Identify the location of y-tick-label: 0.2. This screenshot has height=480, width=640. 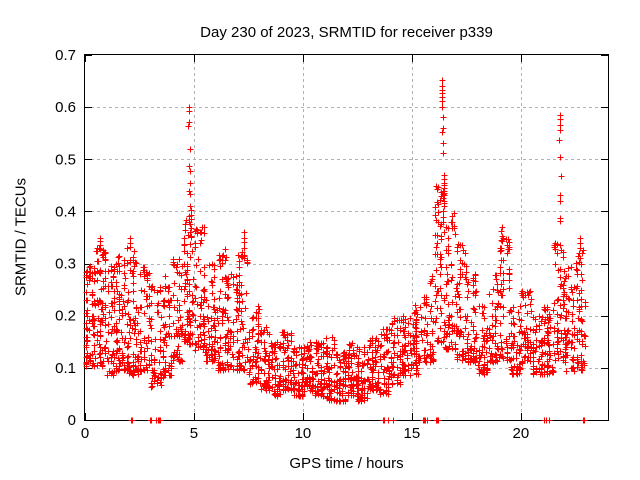
(65, 316).